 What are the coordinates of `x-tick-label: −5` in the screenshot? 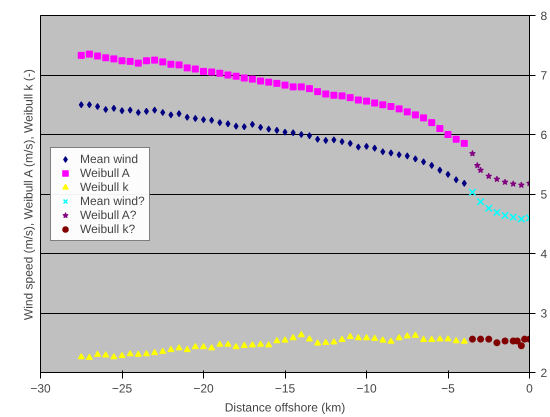 It's located at (448, 389).